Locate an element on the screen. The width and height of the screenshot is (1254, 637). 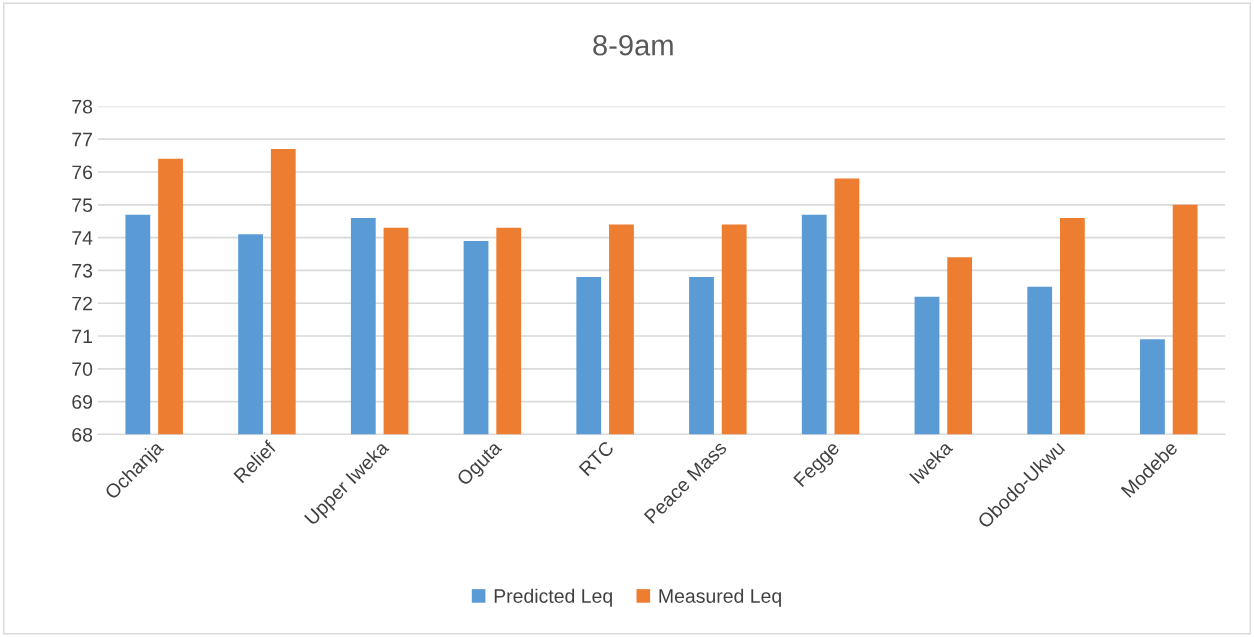
y-tick-label: 74 is located at coordinates (82, 238).